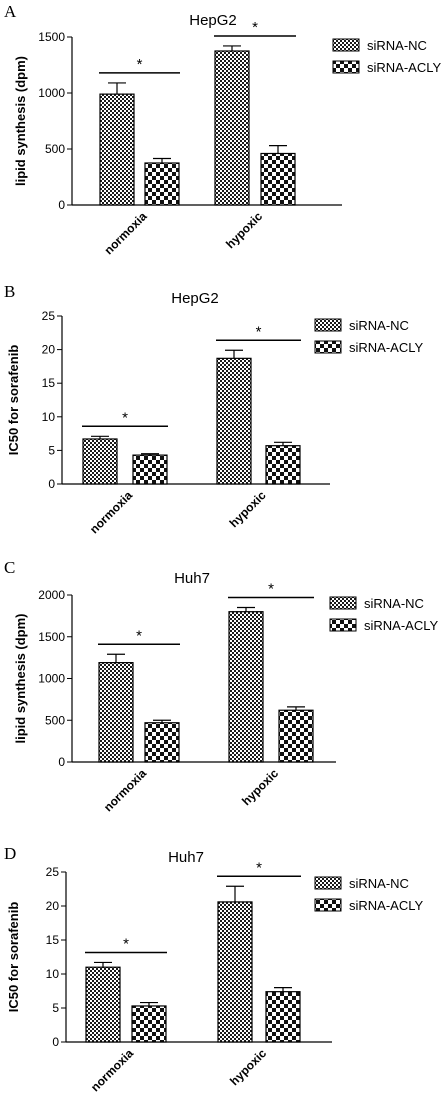  What do you see at coordinates (195, 298) in the screenshot?
I see `panel-b-title: HepG2` at bounding box center [195, 298].